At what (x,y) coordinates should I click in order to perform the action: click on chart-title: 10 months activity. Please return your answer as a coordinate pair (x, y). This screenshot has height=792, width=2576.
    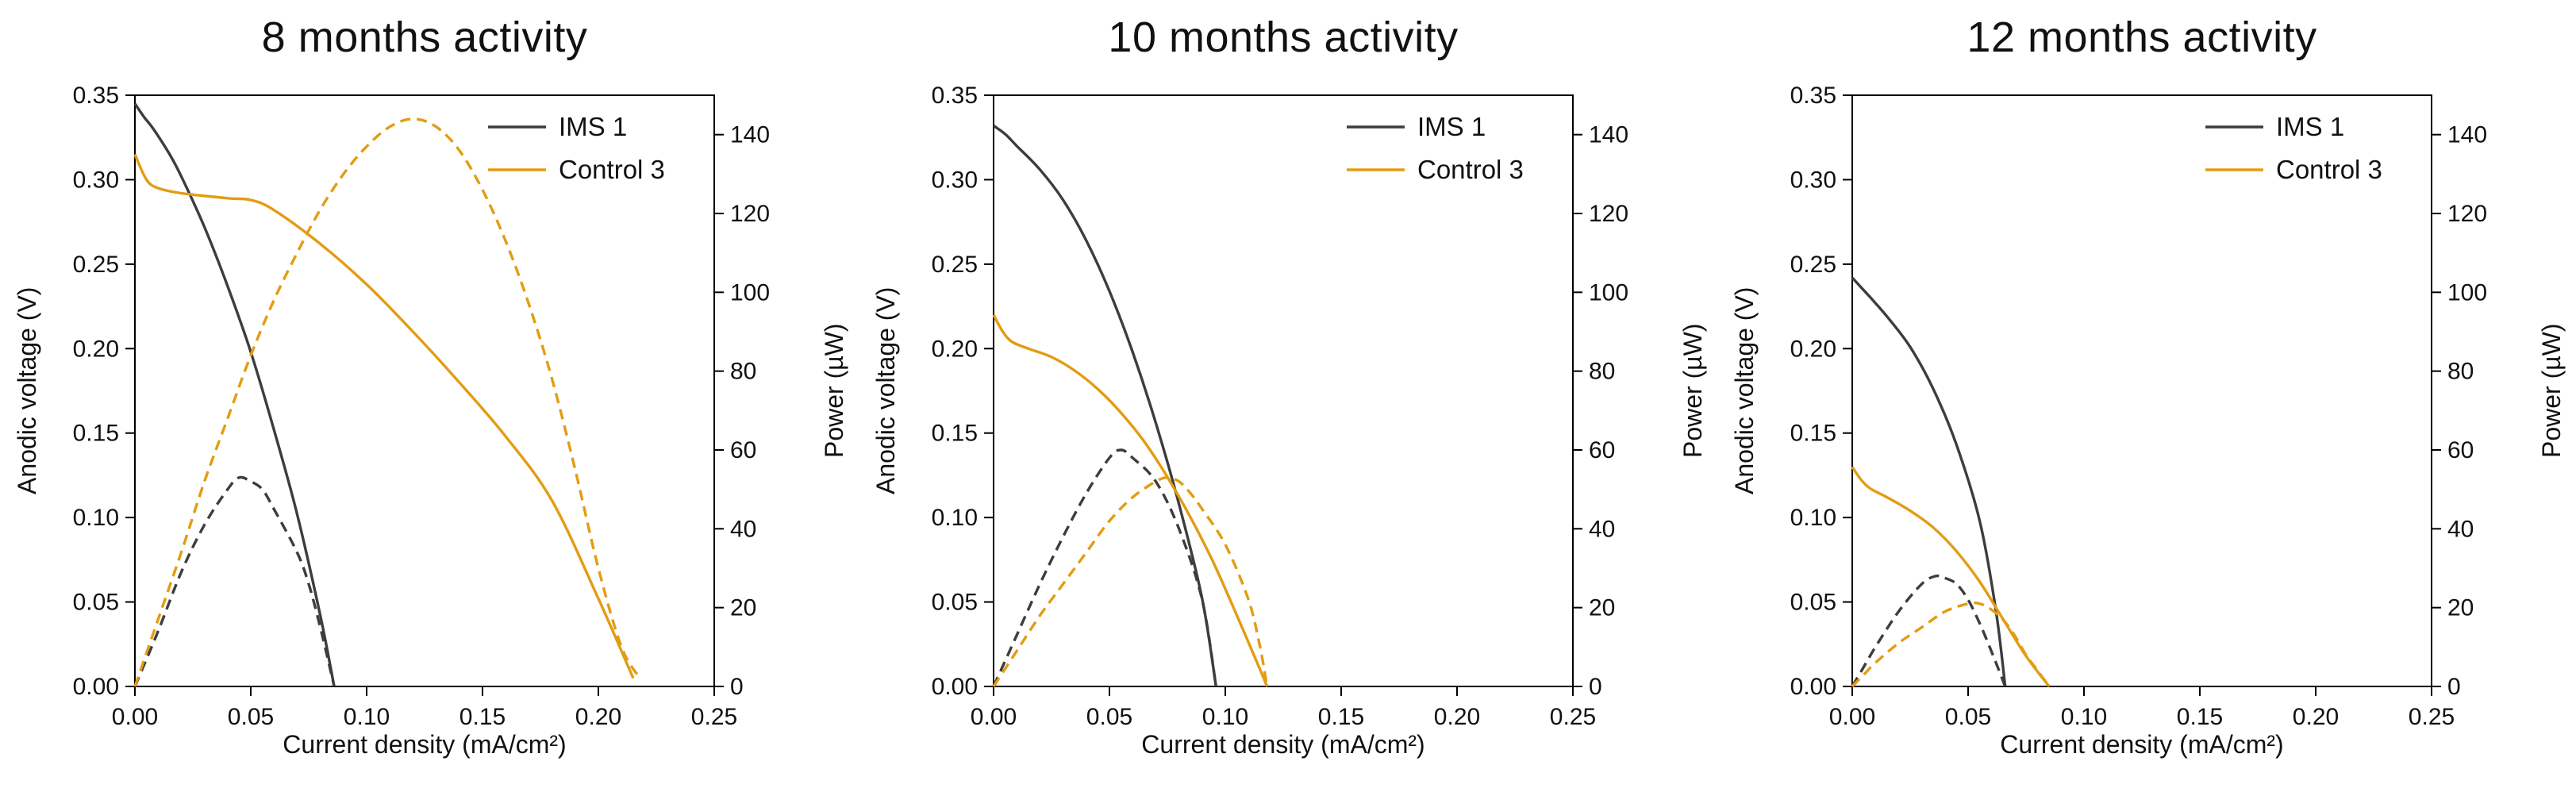
    Looking at the image, I should click on (1283, 37).